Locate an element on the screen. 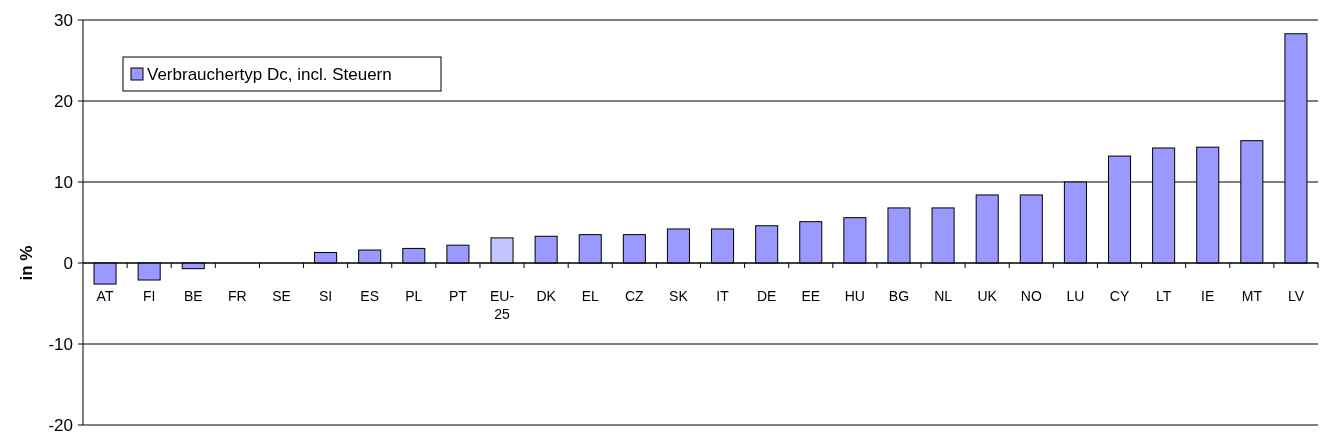 This screenshot has width=1338, height=443. x-tick-label: DE is located at coordinates (766, 296).